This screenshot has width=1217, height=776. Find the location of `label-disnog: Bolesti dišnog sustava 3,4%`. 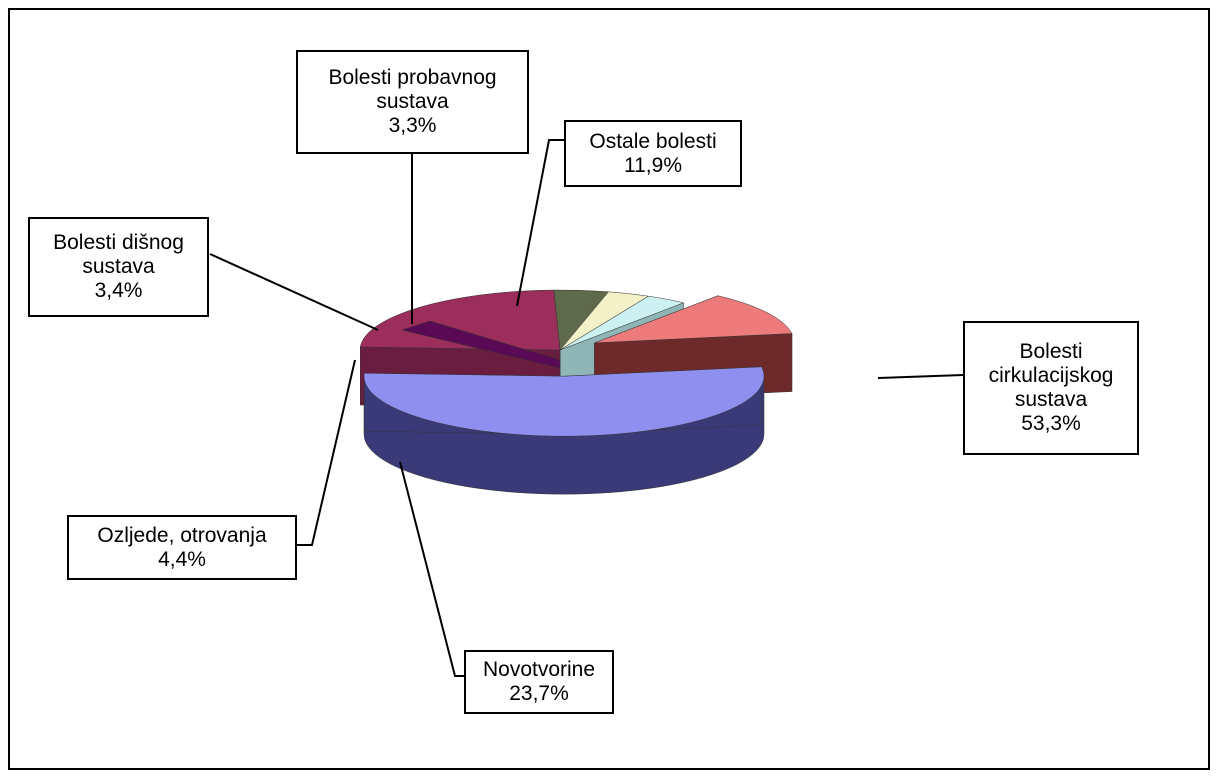

label-disnog: Bolesti dišnog sustava 3,4% is located at coordinates (118, 267).